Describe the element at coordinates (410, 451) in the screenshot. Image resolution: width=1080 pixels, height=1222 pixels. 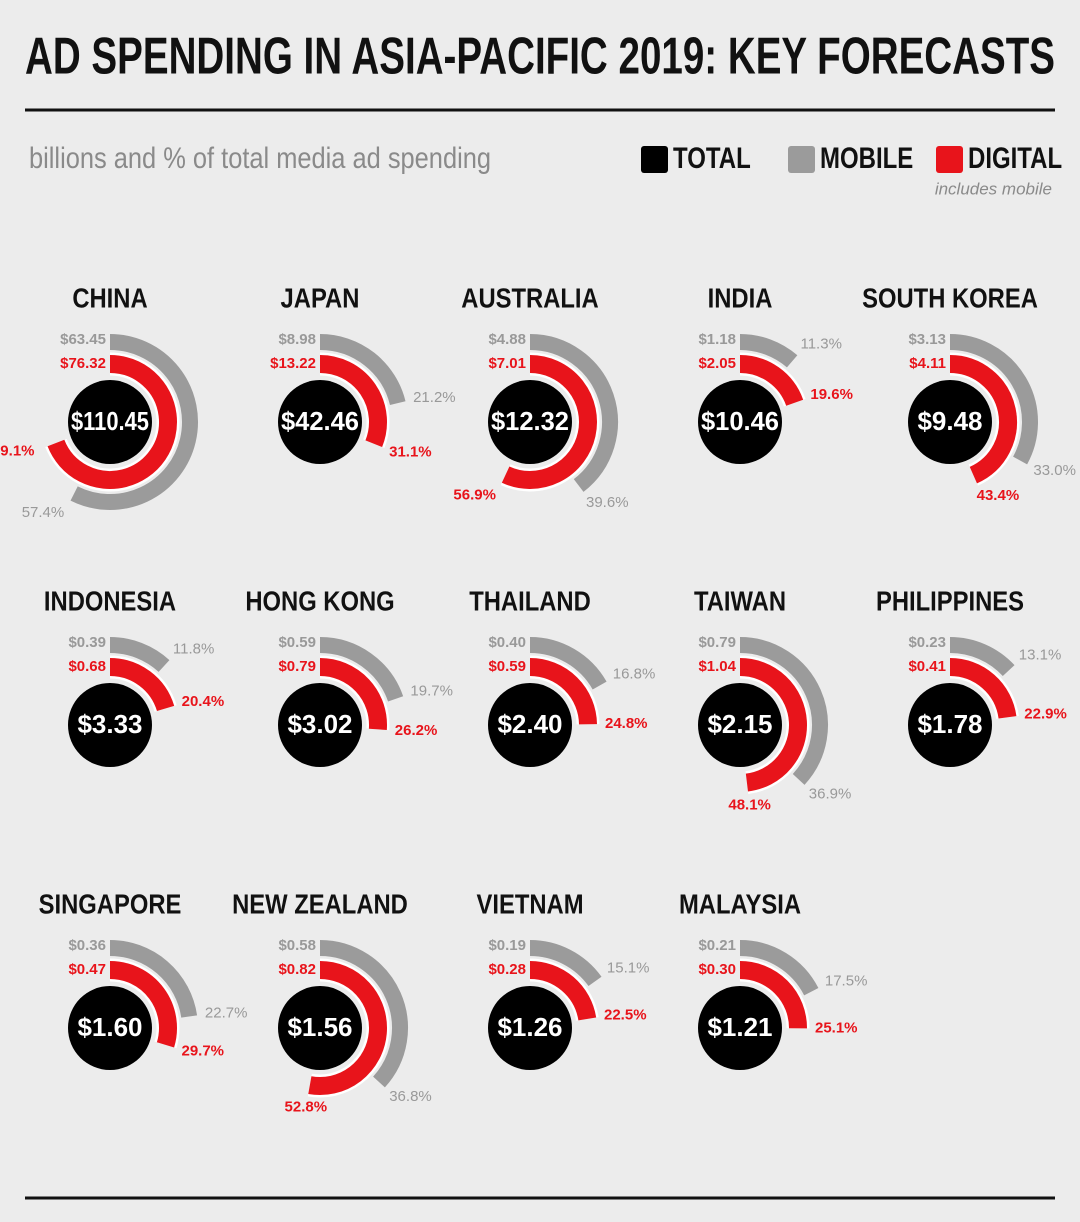
I see `share-label: 31.1%` at that location.